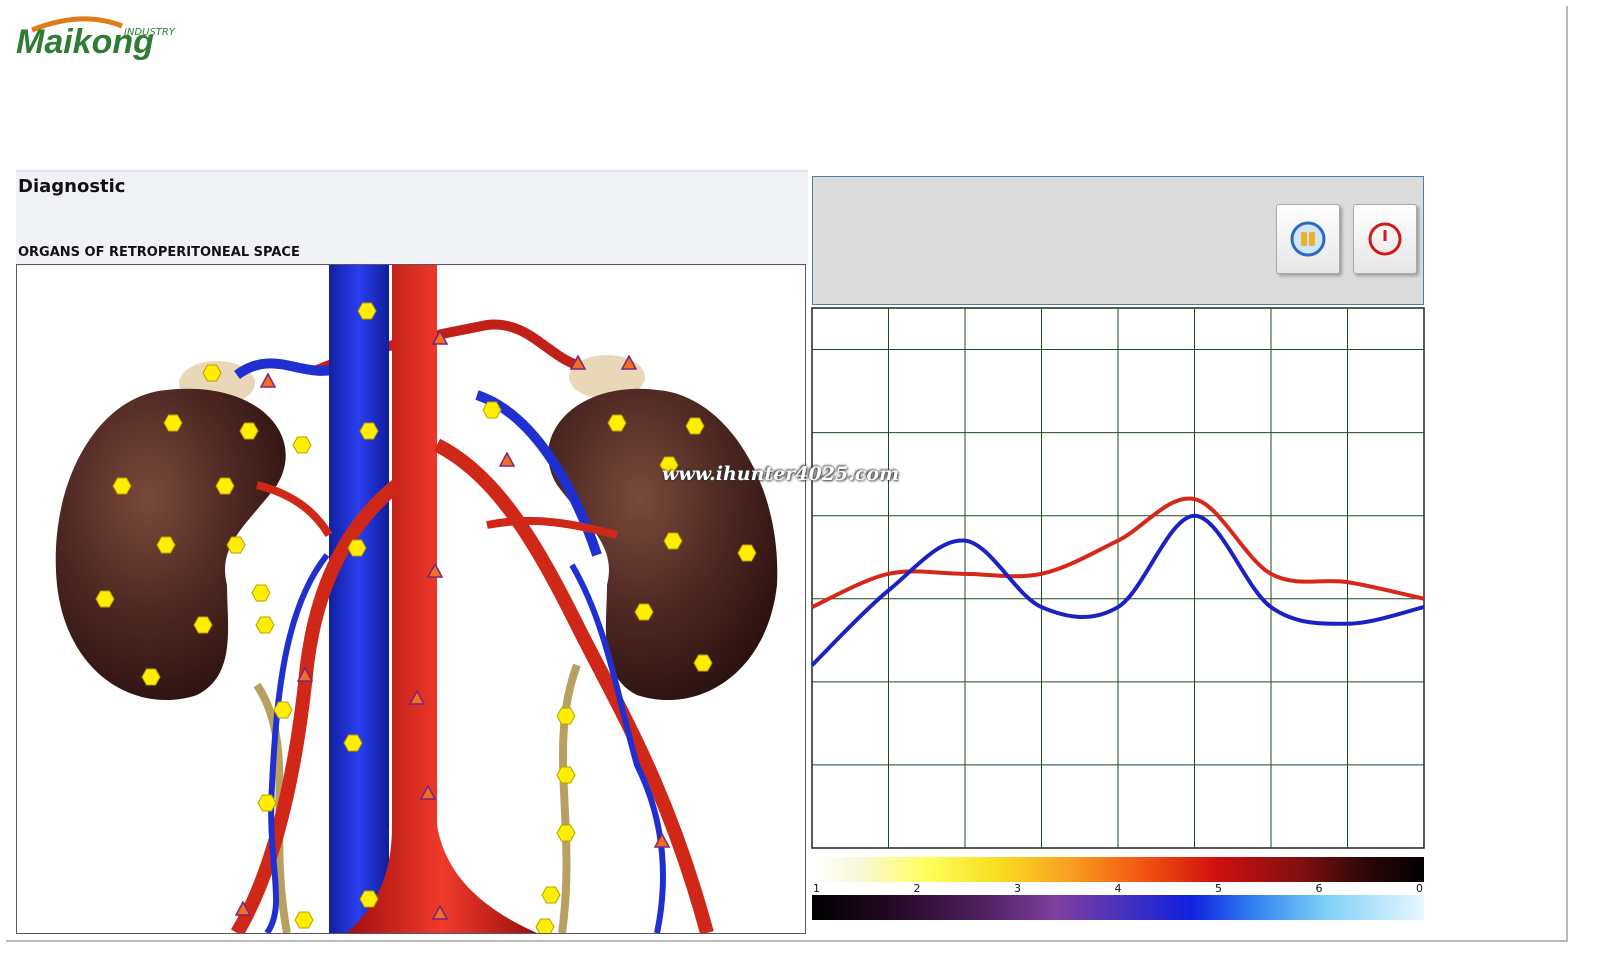 The width and height of the screenshot is (1600, 969). What do you see at coordinates (1118, 869) in the screenshot?
I see `warm-scale` at bounding box center [1118, 869].